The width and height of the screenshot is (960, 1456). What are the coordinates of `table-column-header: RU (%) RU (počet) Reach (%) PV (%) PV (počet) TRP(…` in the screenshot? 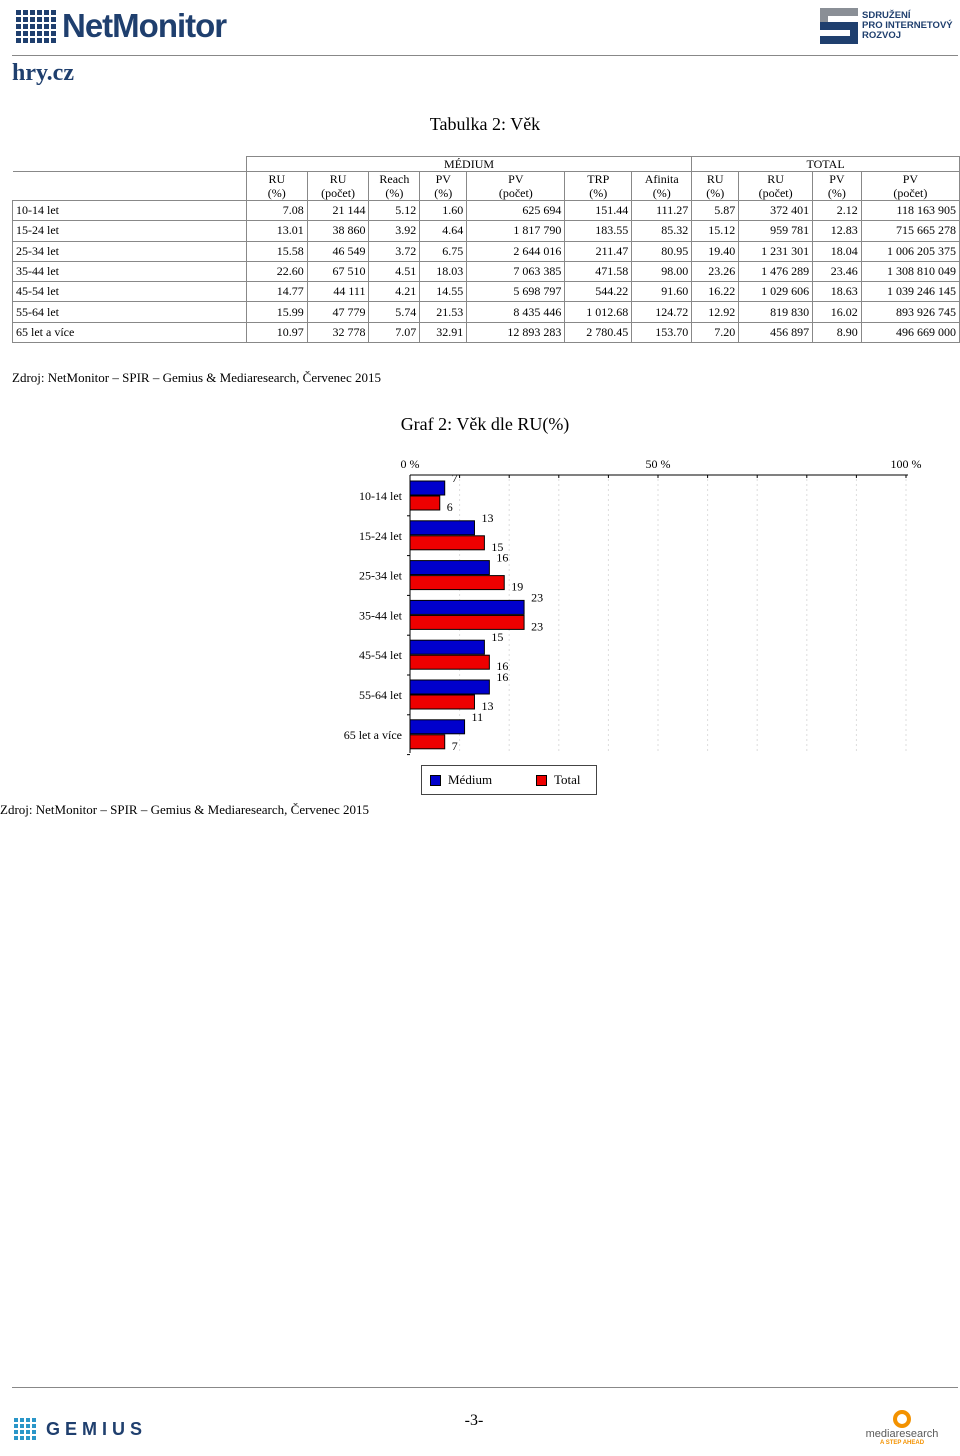 It's located at (486, 186).